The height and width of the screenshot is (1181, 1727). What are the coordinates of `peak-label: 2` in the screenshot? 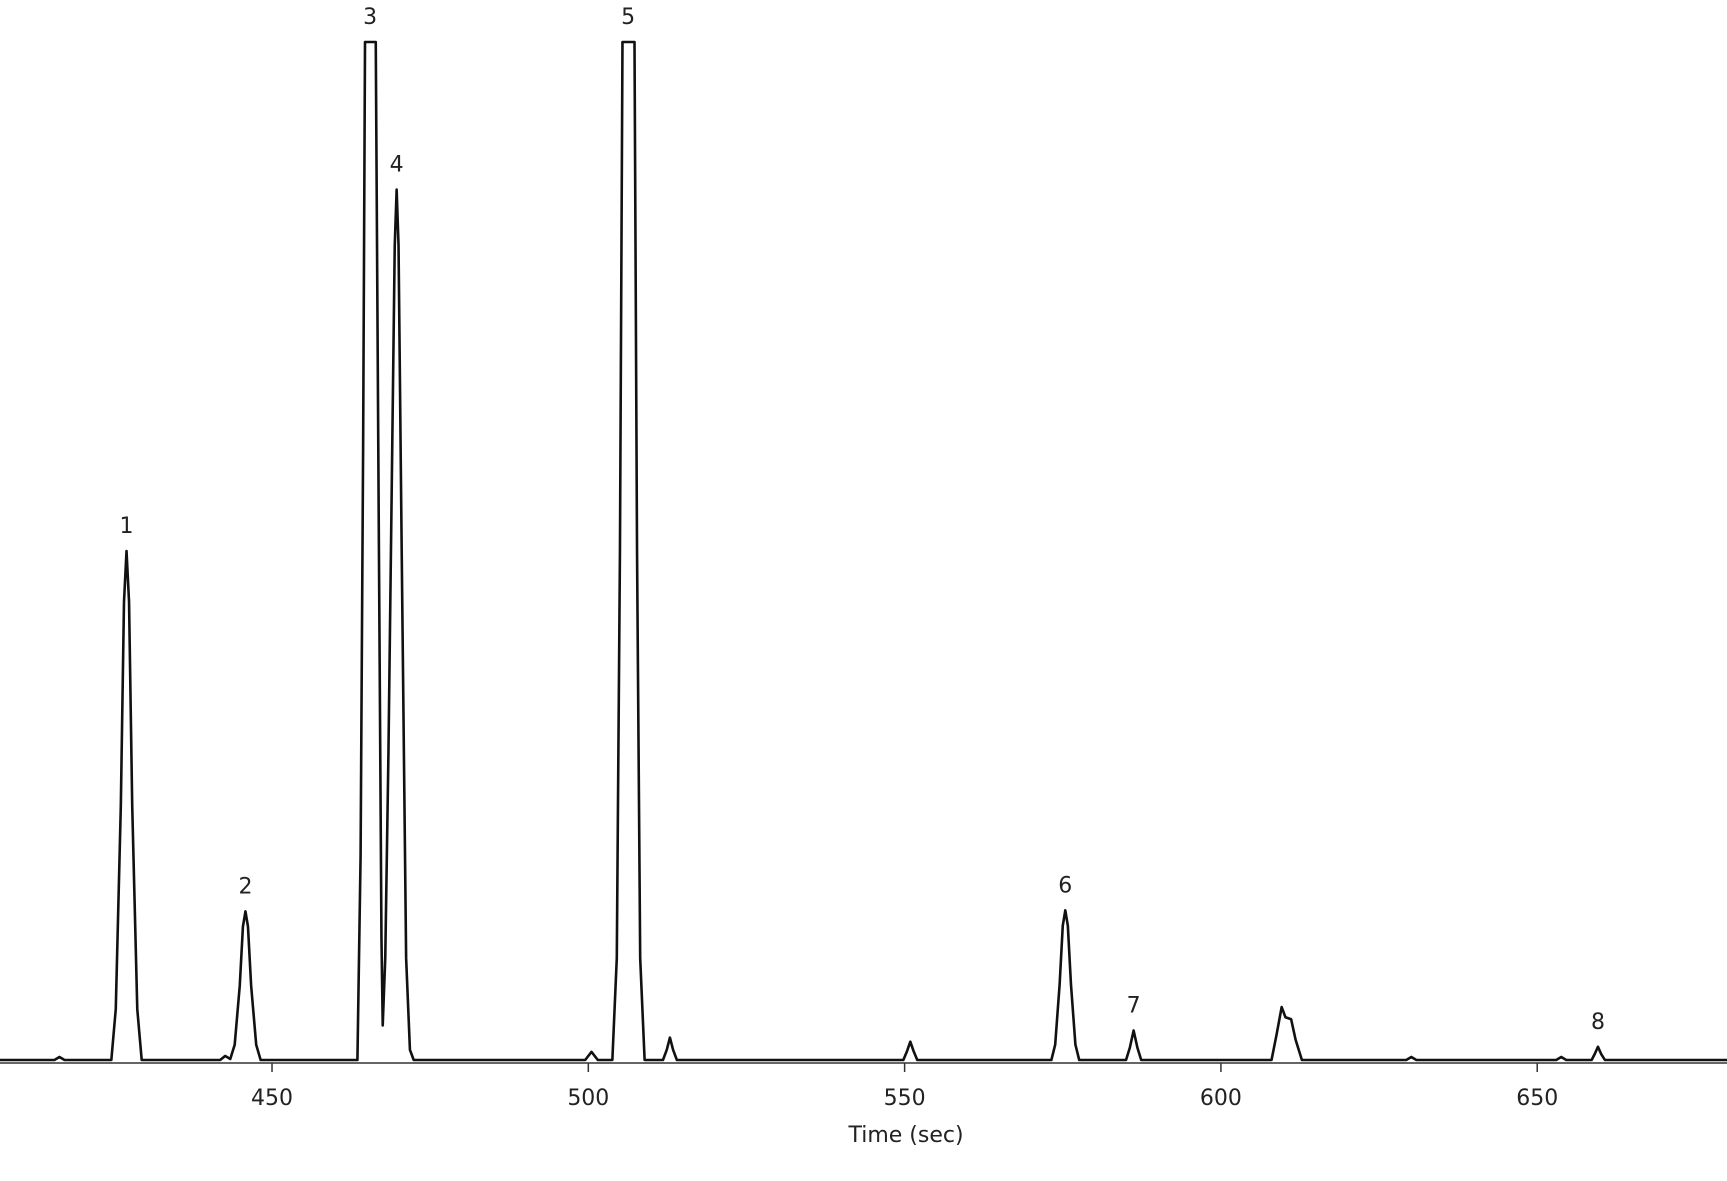 It's located at (245, 886).